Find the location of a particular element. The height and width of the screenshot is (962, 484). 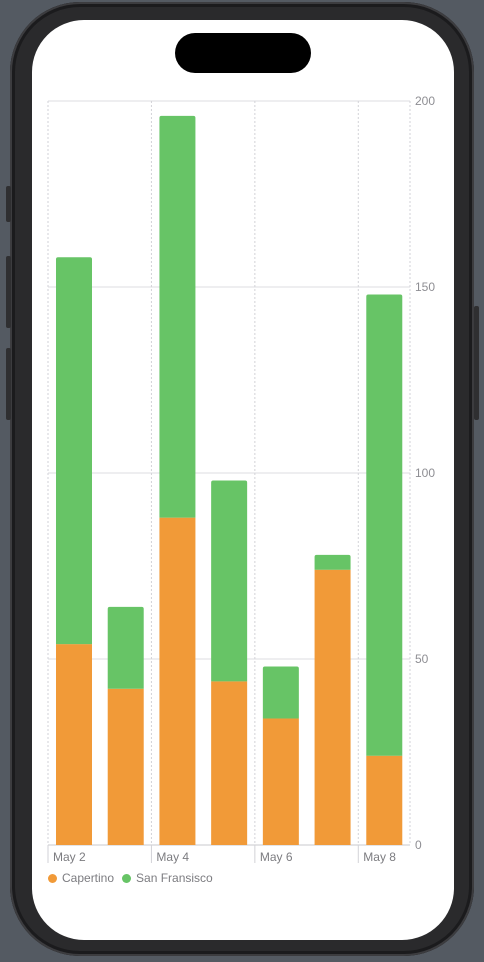

y-tick-label: 150 is located at coordinates (425, 287).